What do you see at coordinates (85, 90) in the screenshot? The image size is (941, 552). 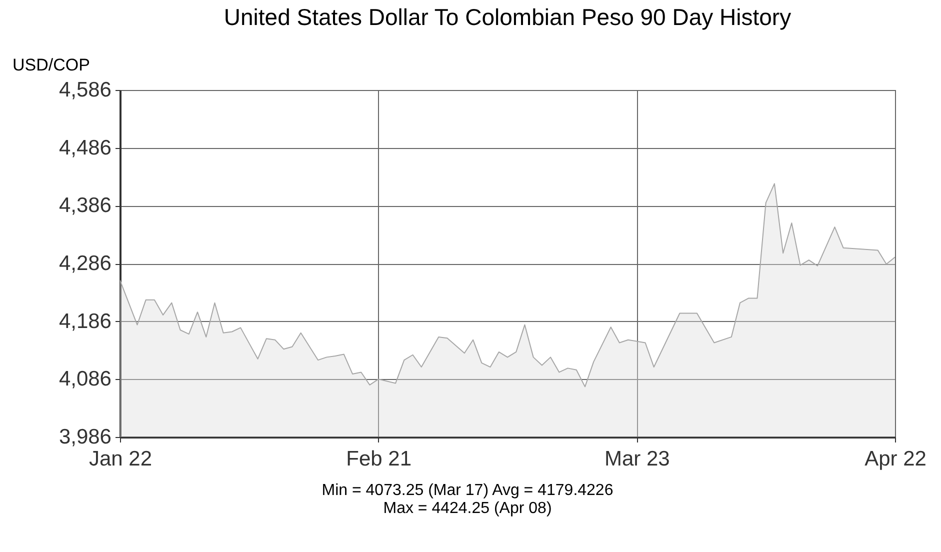 I see `y-tick-label: 4,586` at bounding box center [85, 90].